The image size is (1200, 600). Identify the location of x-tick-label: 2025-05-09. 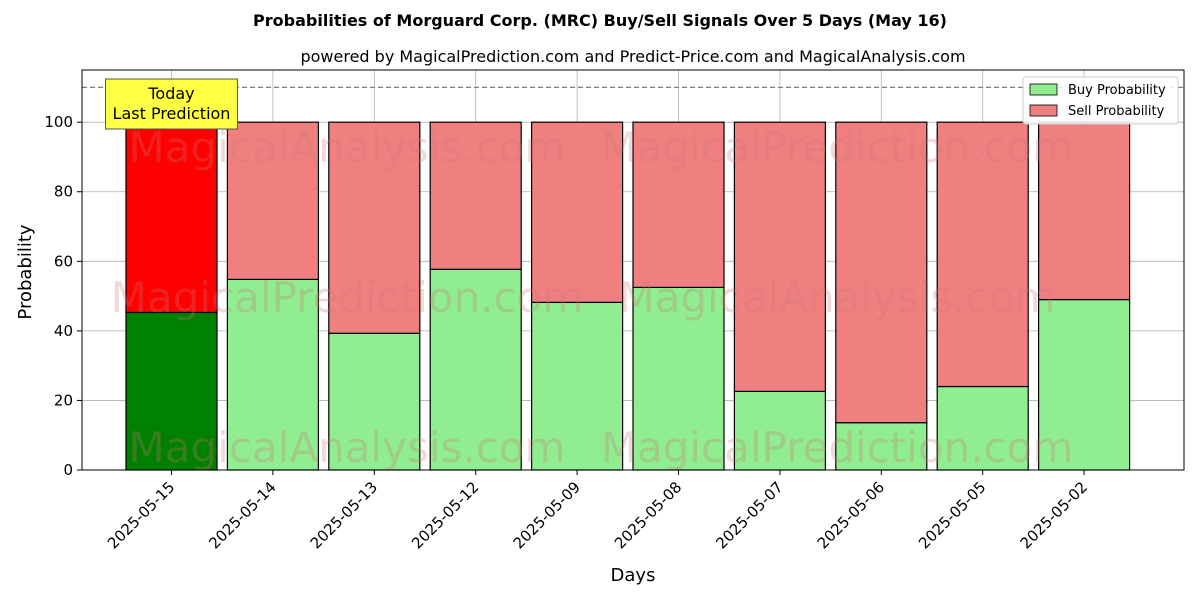
(547, 515).